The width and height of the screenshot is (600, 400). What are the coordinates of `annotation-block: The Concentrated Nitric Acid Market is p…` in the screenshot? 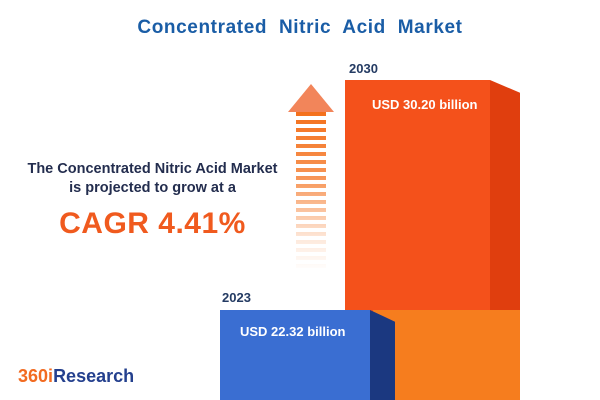 It's located at (152, 200).